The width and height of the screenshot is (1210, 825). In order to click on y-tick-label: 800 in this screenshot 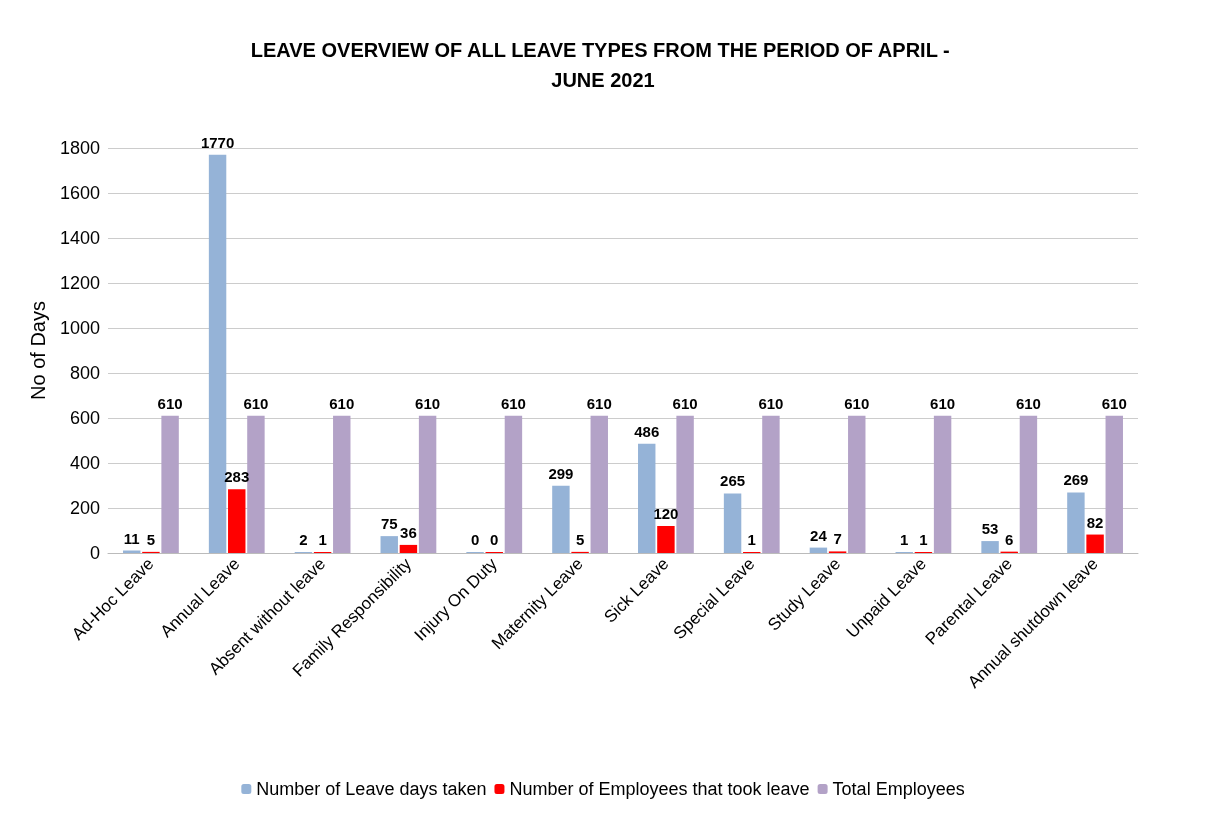, I will do `click(84, 373)`.